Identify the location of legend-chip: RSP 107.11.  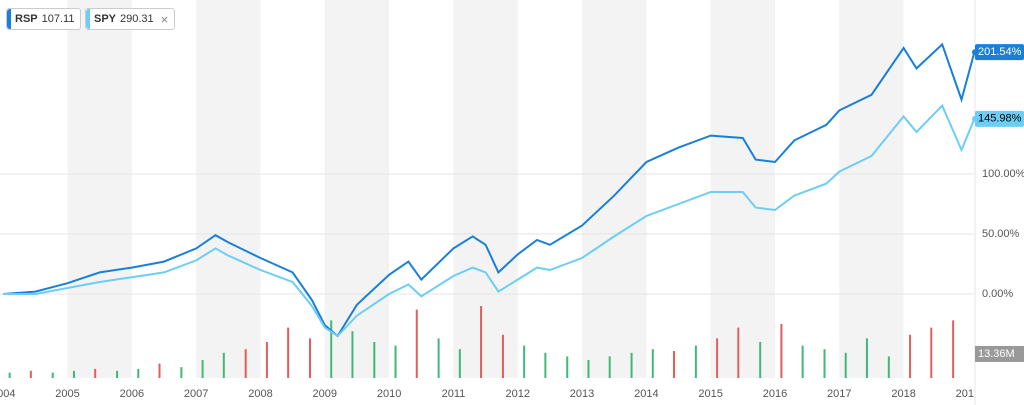
(44, 19).